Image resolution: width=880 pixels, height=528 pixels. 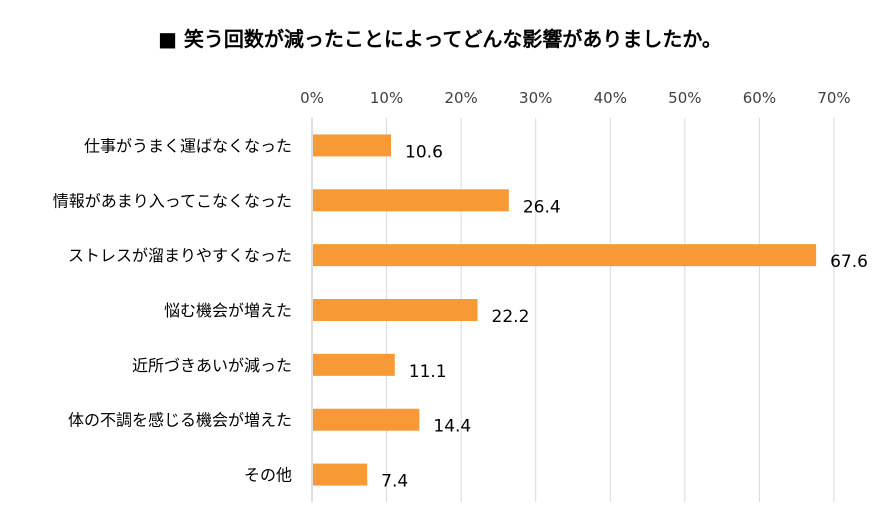 I want to click on x-axis-ticks: 0% 10% 20% 30% 40% 50% 60% 70%, so click(x=575, y=98).